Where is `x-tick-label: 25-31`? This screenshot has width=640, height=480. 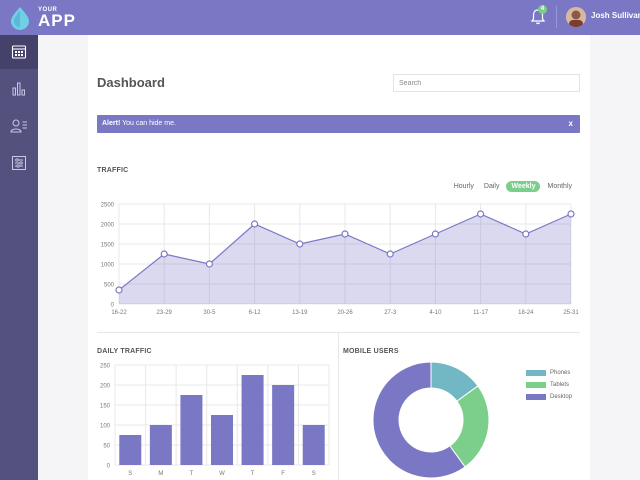
x-tick-label: 25-31 is located at coordinates (571, 313).